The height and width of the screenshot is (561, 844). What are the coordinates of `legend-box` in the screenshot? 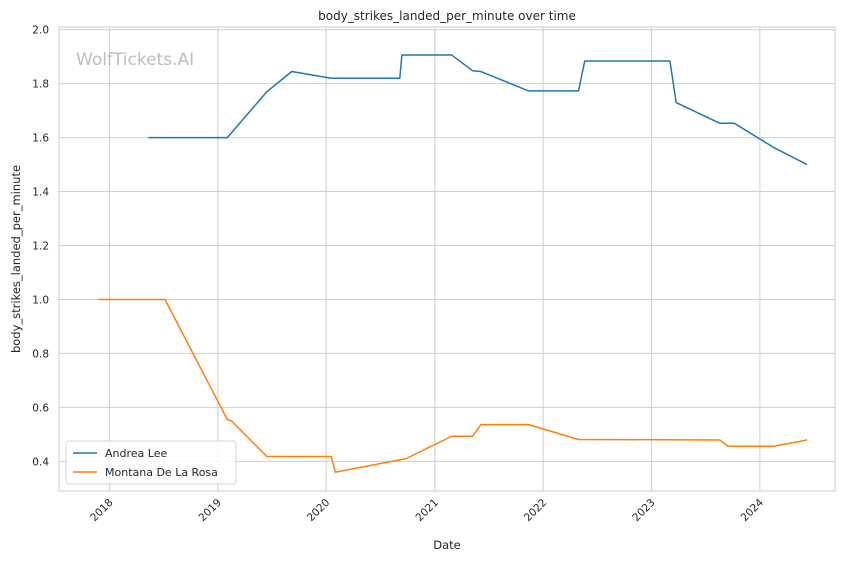 It's located at (151, 462).